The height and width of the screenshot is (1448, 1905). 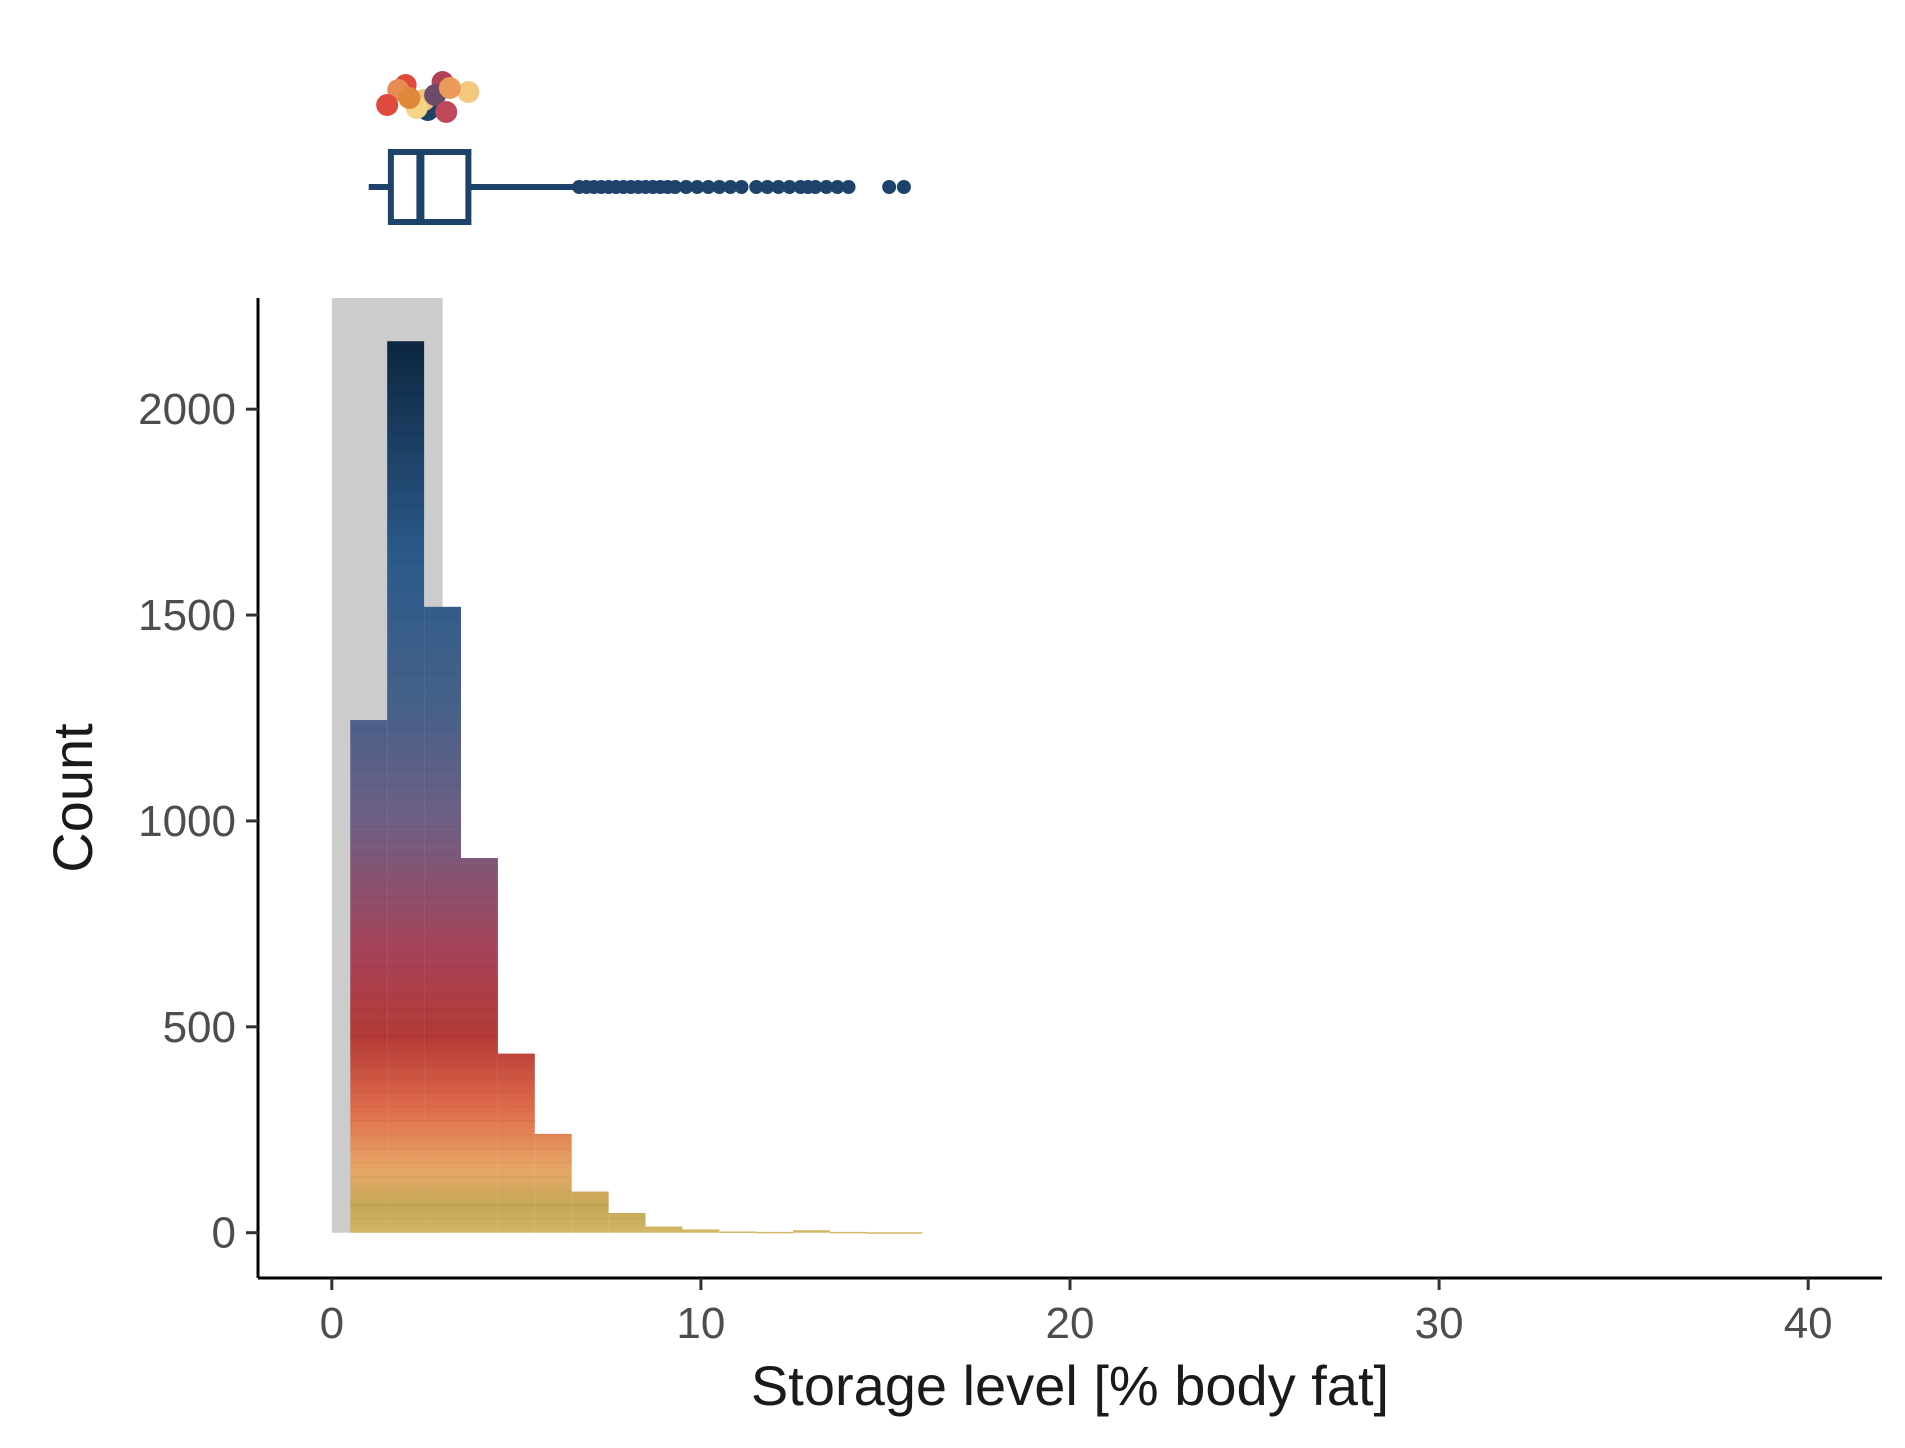 What do you see at coordinates (428, 97) in the screenshot?
I see `marginal-jitter-points` at bounding box center [428, 97].